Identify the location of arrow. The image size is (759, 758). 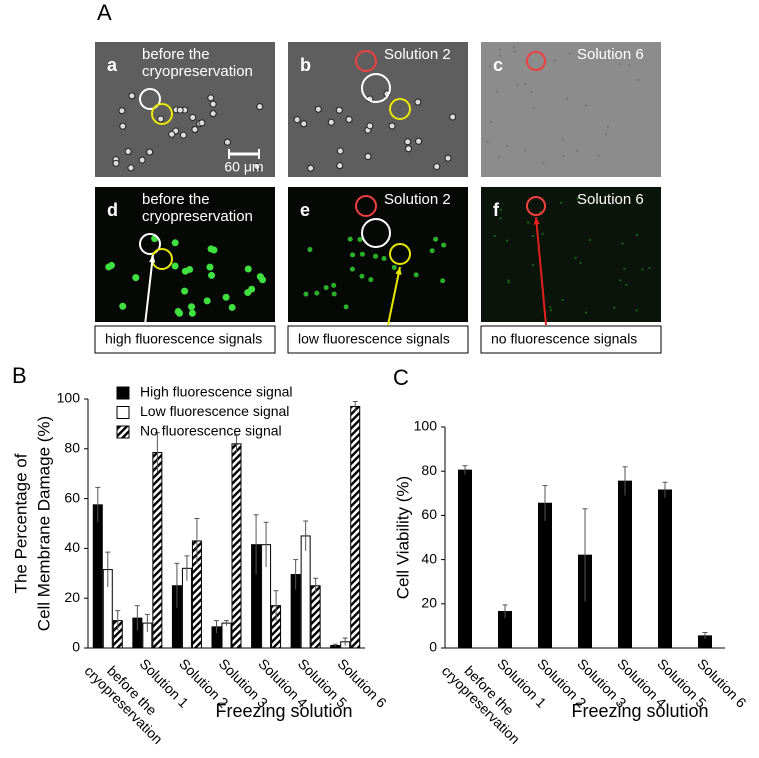
(541, 271).